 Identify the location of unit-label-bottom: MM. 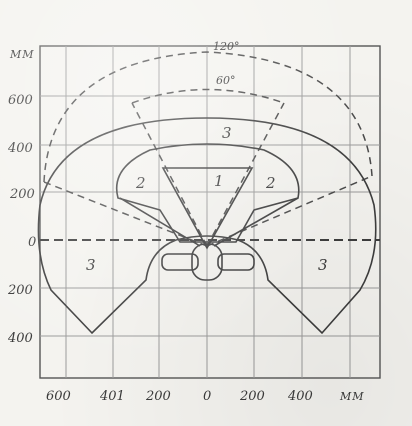
(352, 396).